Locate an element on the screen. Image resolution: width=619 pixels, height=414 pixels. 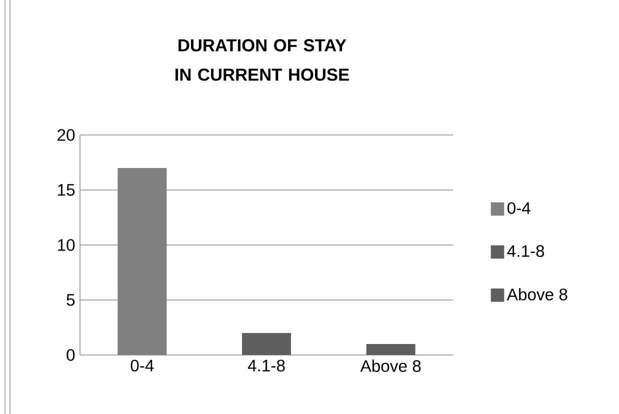
x-tick-label: 4.1-8 is located at coordinates (266, 366).